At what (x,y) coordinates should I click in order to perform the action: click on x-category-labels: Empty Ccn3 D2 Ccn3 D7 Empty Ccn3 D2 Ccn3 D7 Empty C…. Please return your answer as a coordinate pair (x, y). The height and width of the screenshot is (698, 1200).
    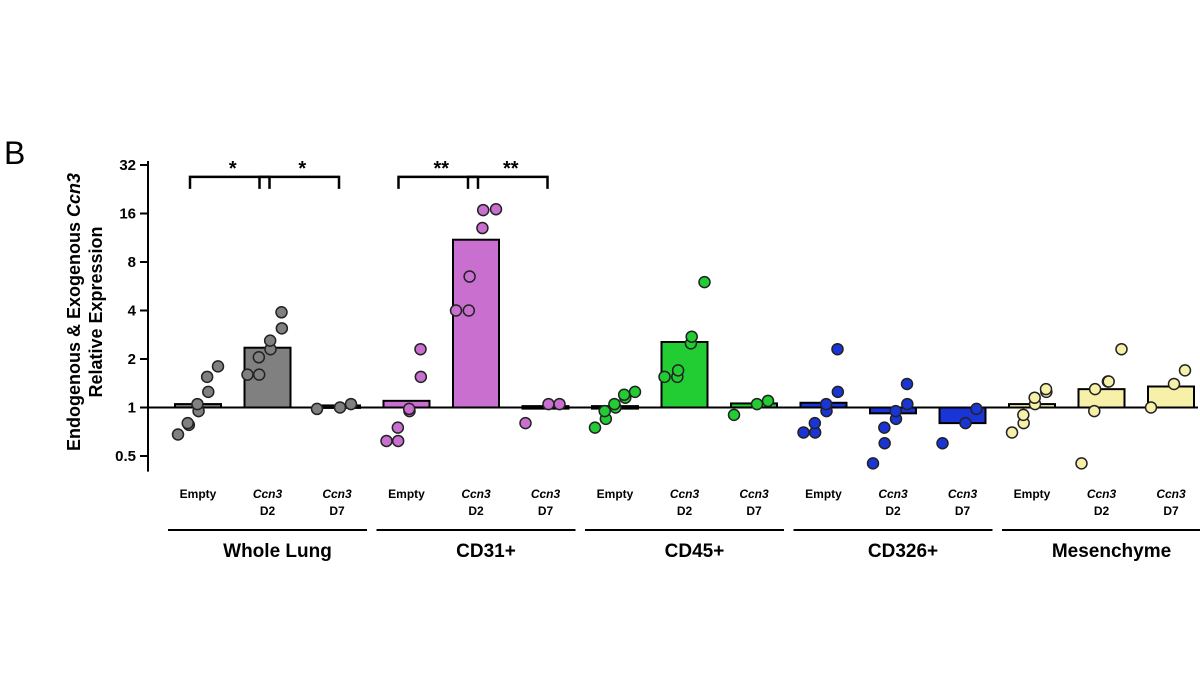
    Looking at the image, I should click on (683, 502).